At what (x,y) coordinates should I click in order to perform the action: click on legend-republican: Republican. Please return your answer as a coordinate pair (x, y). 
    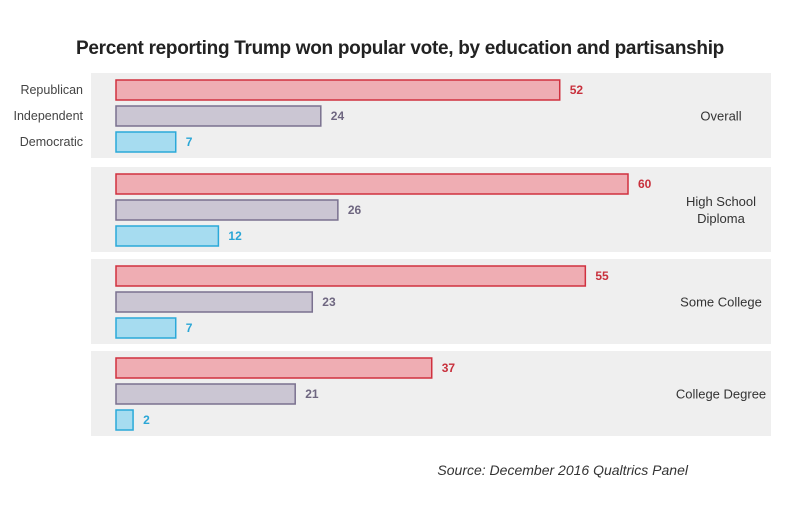
    Looking at the image, I should click on (51, 90).